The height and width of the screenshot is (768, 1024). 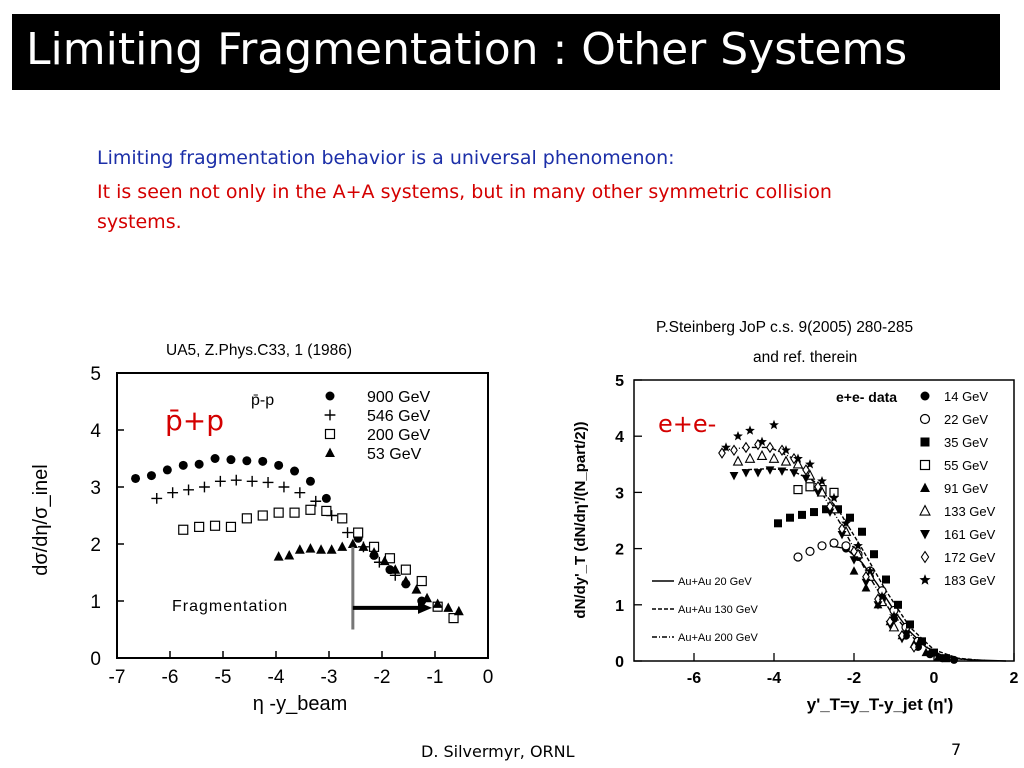 What do you see at coordinates (805, 357) in the screenshot?
I see `right-chart-caption-2: and ref. therein` at bounding box center [805, 357].